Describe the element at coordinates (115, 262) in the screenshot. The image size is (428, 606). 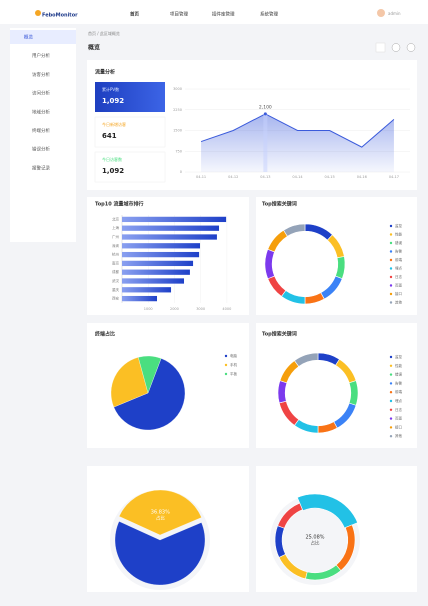
I see `y-tick-label: 南京` at that location.